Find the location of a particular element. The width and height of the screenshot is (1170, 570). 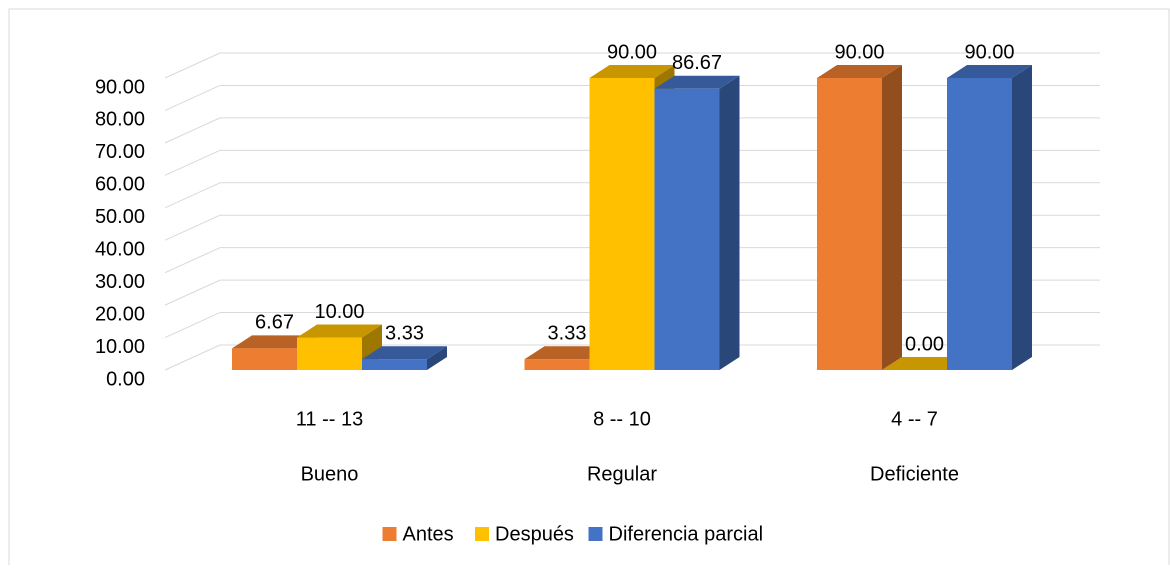

y-tick-label: 90.00 is located at coordinates (120, 87).